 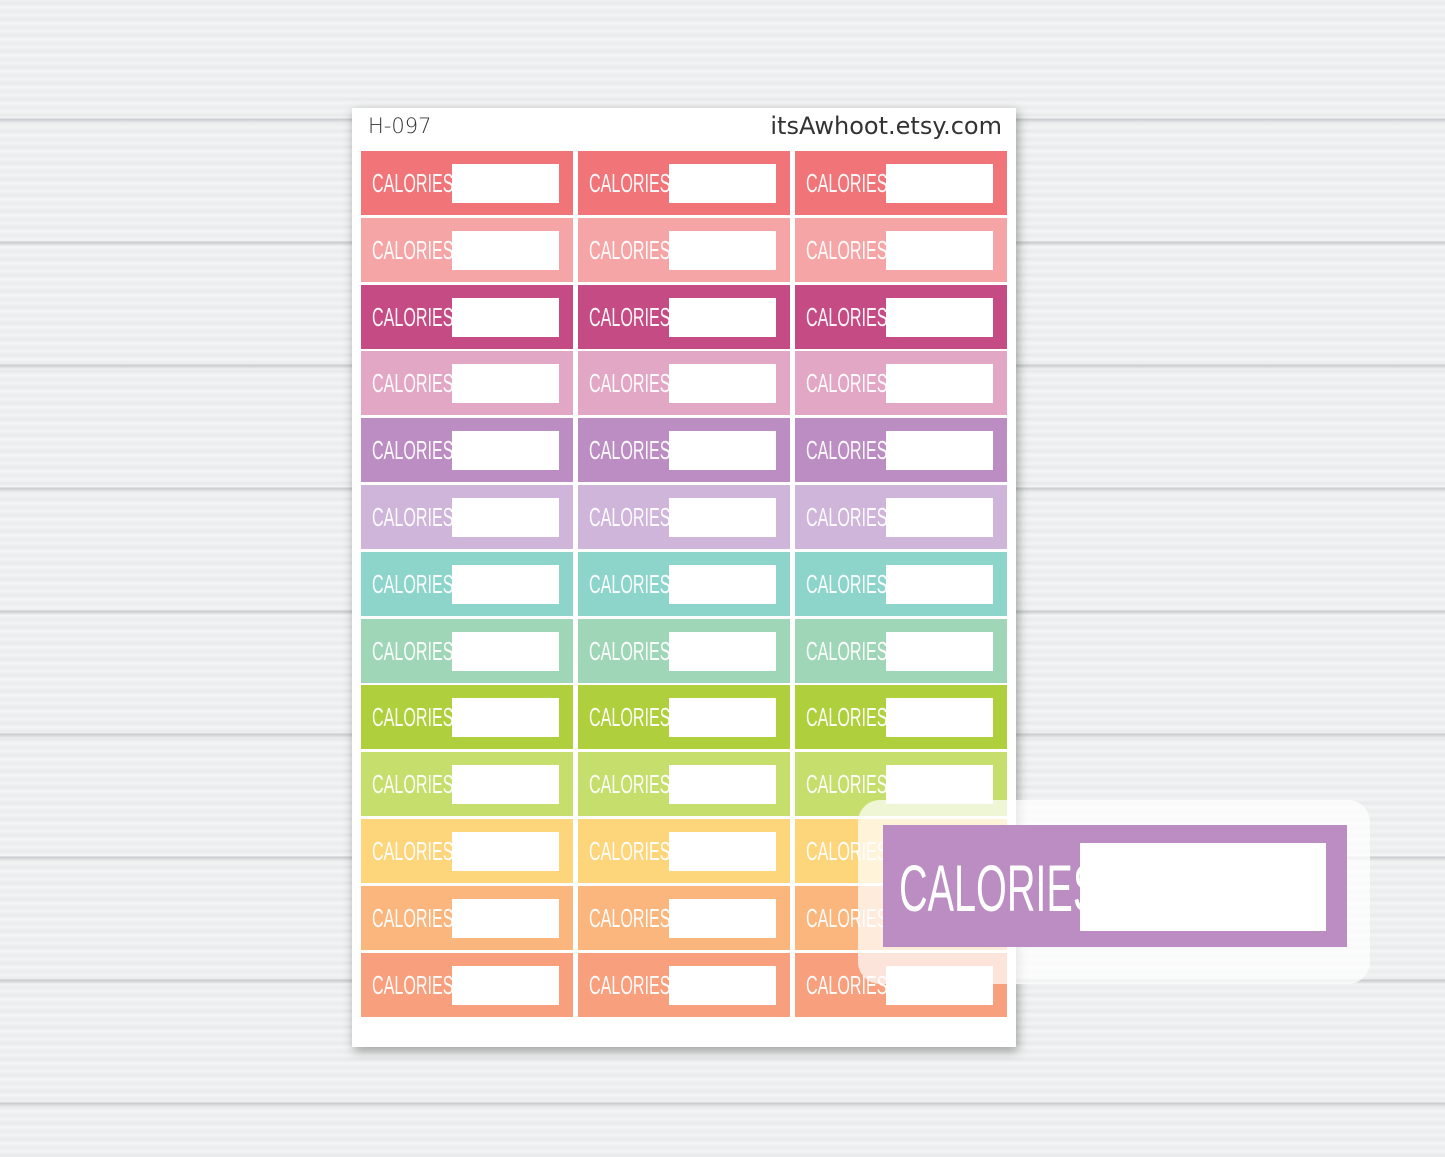 I want to click on sticker-closeup: CALORIES:, so click(x=1114, y=892).